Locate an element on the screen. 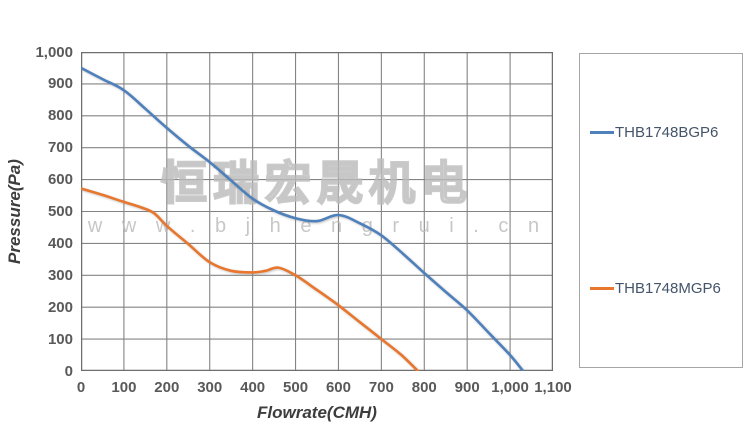  x-axis-title: Flowrate(CMH) is located at coordinates (317, 412).